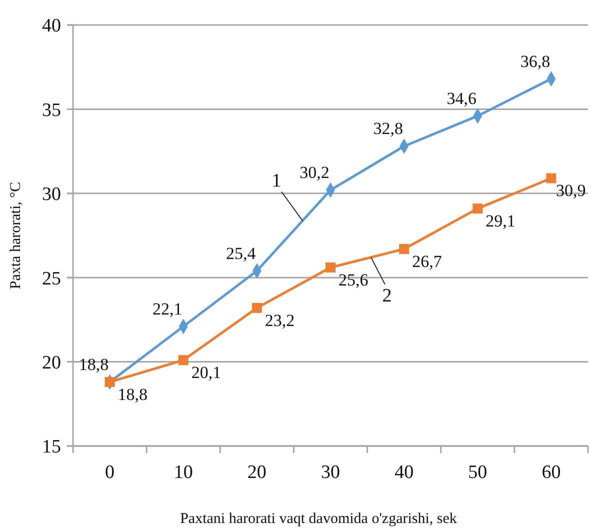 This screenshot has height=529, width=592. Describe the element at coordinates (183, 472) in the screenshot. I see `x-tick-label: 10` at that location.